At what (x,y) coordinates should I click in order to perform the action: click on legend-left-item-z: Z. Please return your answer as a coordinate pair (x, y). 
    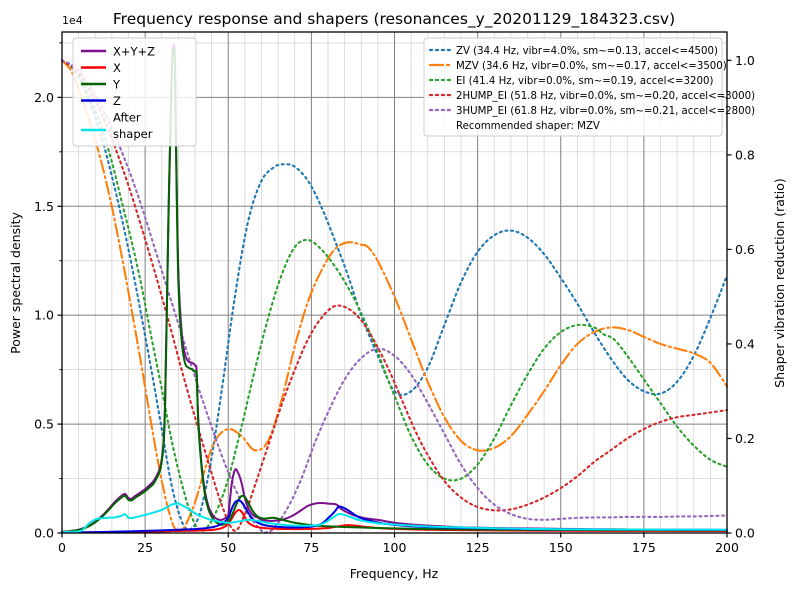
    Looking at the image, I should click on (101, 101).